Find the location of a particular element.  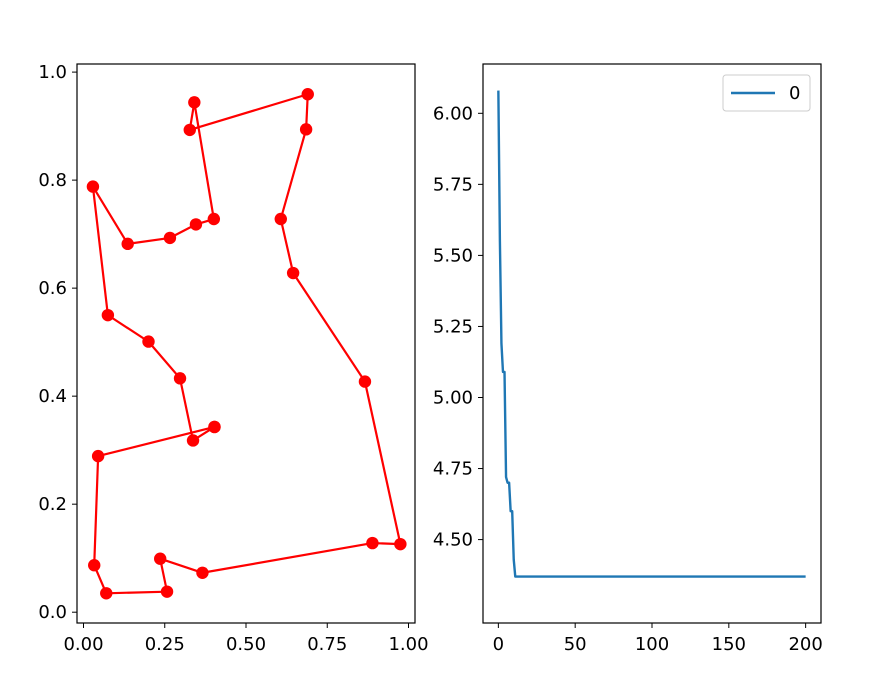

cost-x-tick-label: 0 is located at coordinates (498, 644).